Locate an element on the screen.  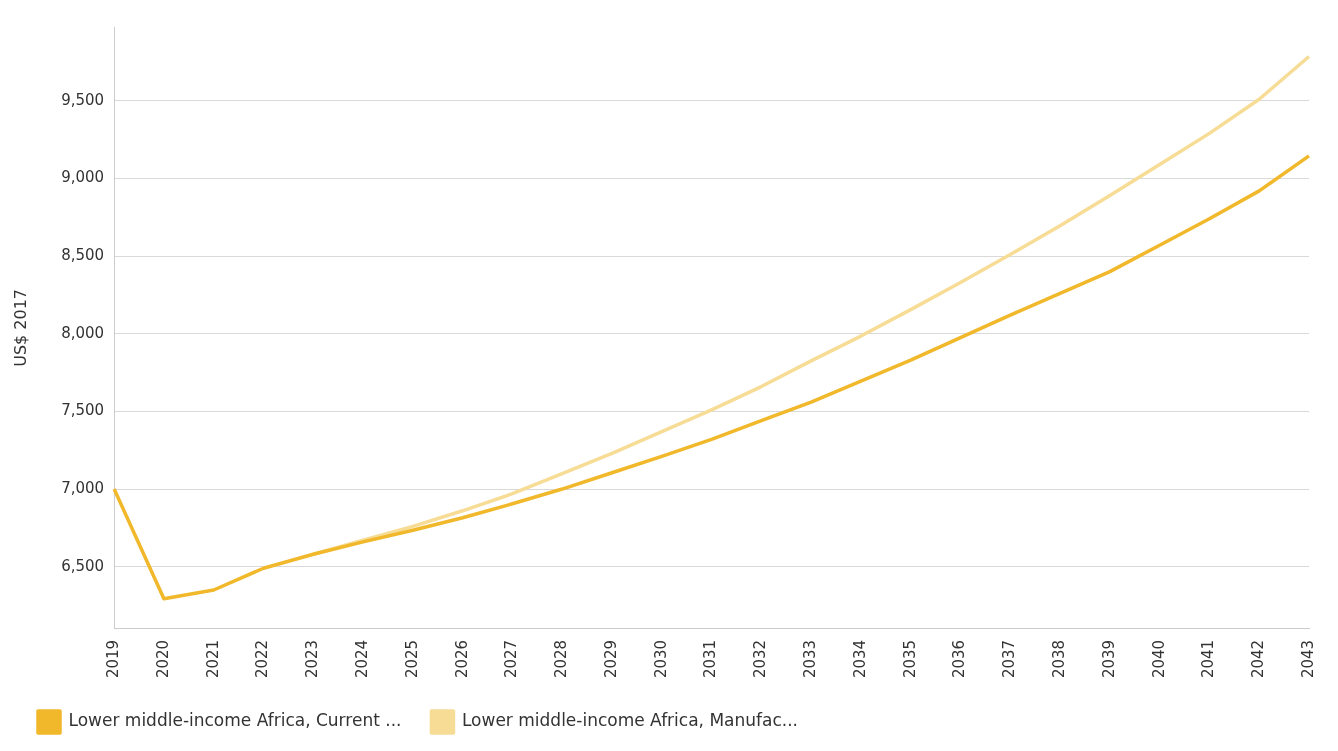
x-tick-label: 2030 is located at coordinates (660, 659).